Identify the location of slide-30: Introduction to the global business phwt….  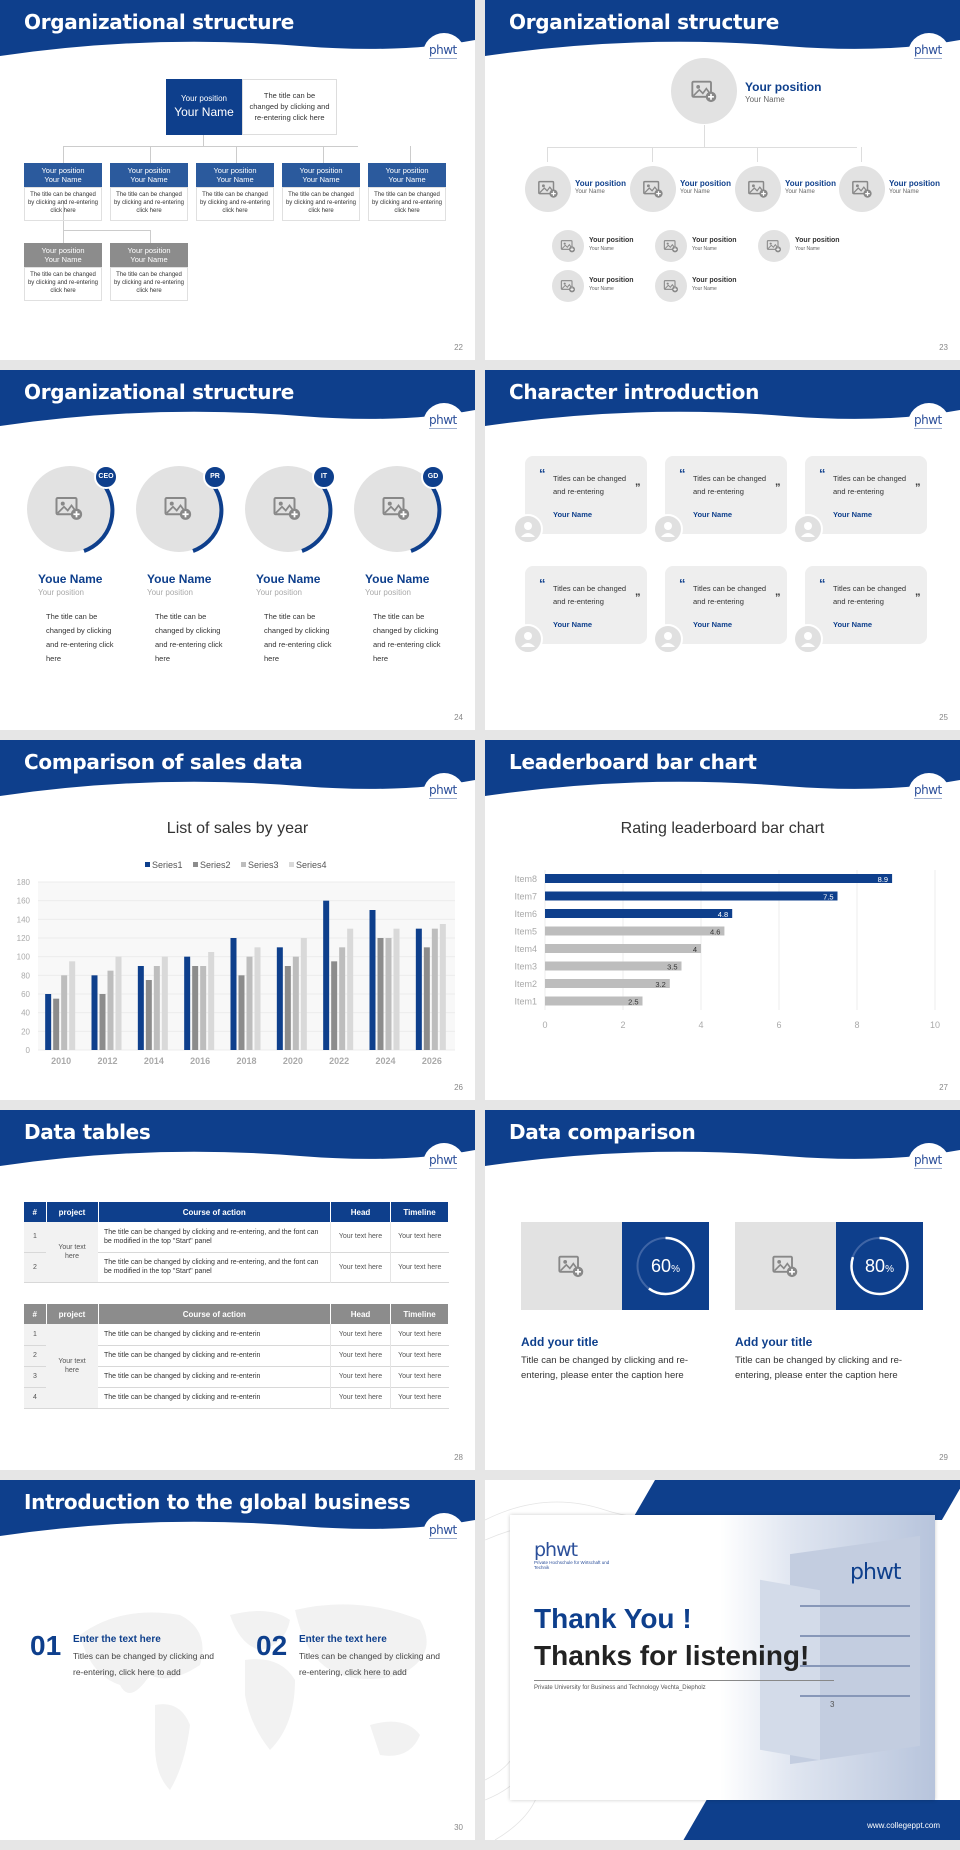
(237, 1660).